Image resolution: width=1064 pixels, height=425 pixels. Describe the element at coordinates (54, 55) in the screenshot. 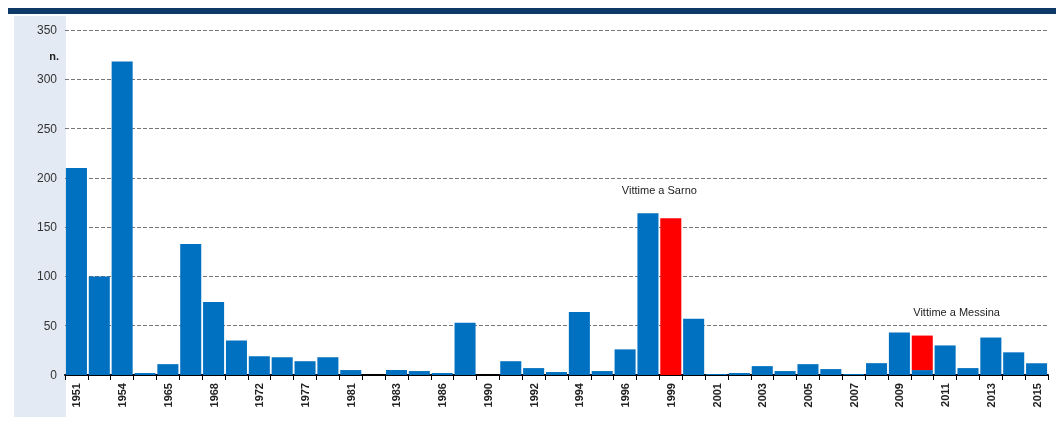

I see `y-axis-title: n.` at that location.